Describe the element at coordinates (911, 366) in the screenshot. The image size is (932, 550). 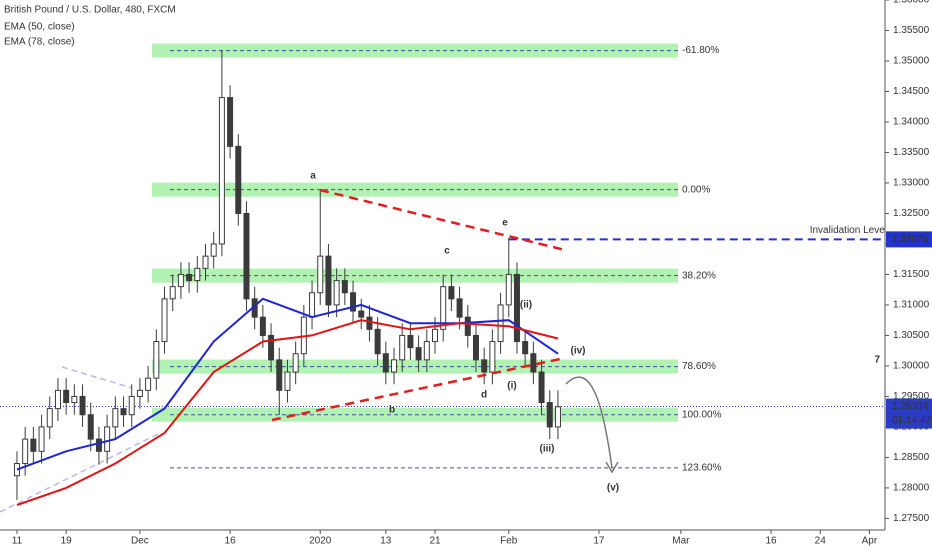
I see `y-tick-label: 1.30000` at that location.